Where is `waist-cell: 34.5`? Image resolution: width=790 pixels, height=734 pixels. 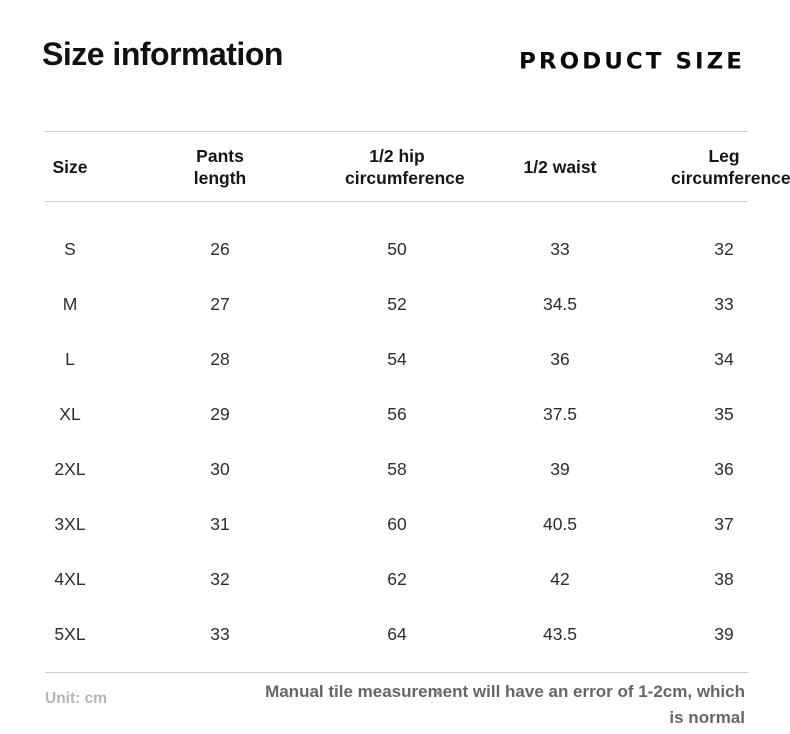 waist-cell: 34.5 is located at coordinates (560, 303).